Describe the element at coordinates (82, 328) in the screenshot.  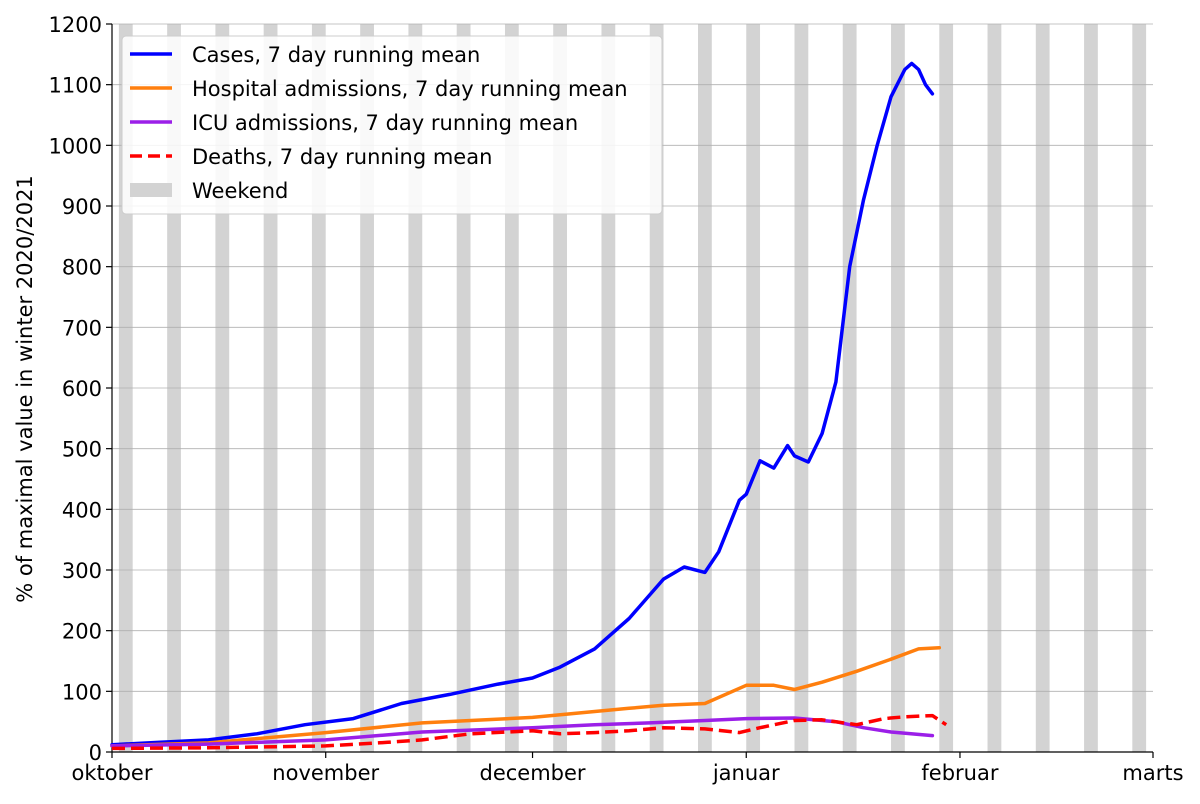
I see `y-tick-label: 700` at that location.